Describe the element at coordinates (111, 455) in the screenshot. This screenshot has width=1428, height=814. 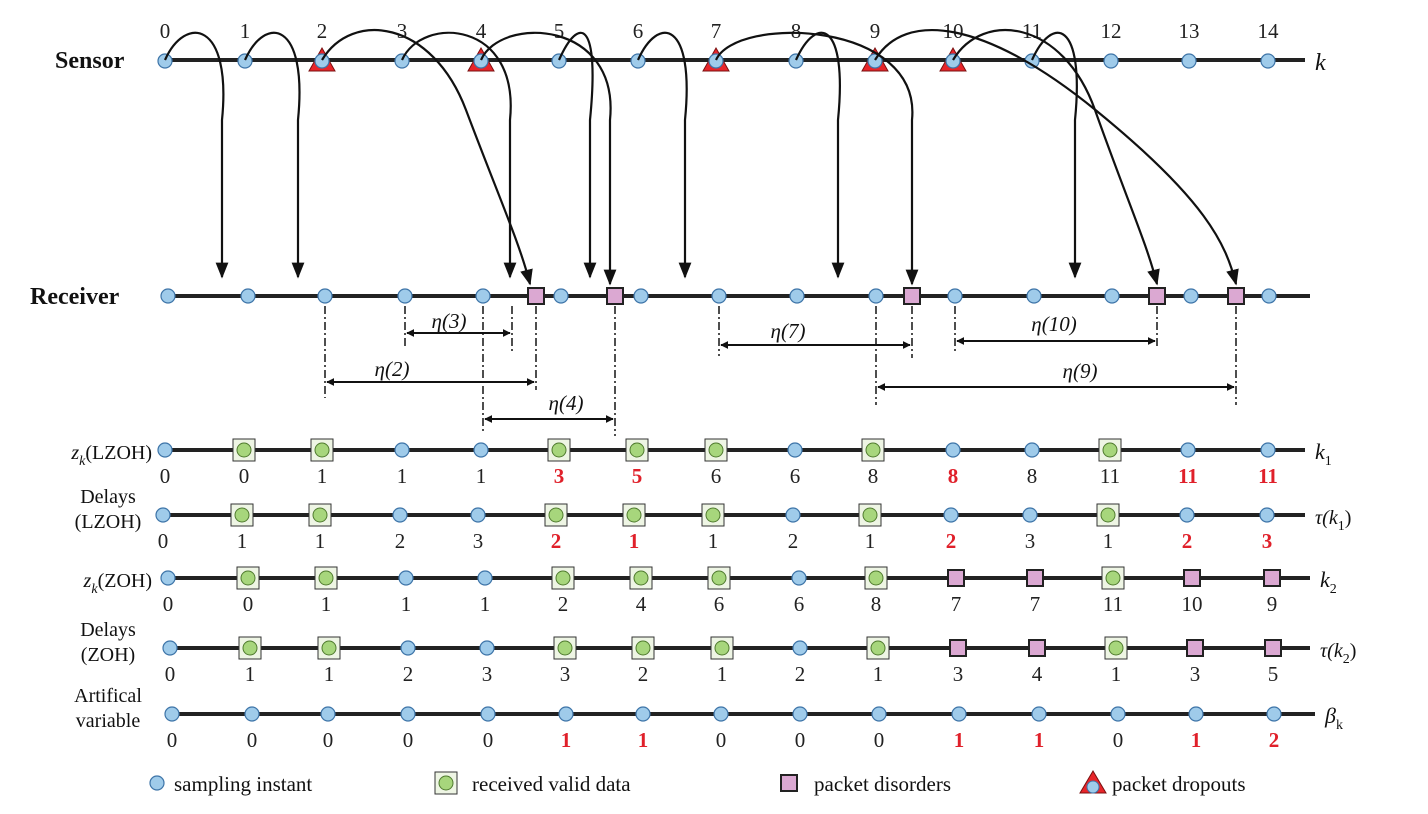
I see `row-label: zk(LZOH)` at that location.